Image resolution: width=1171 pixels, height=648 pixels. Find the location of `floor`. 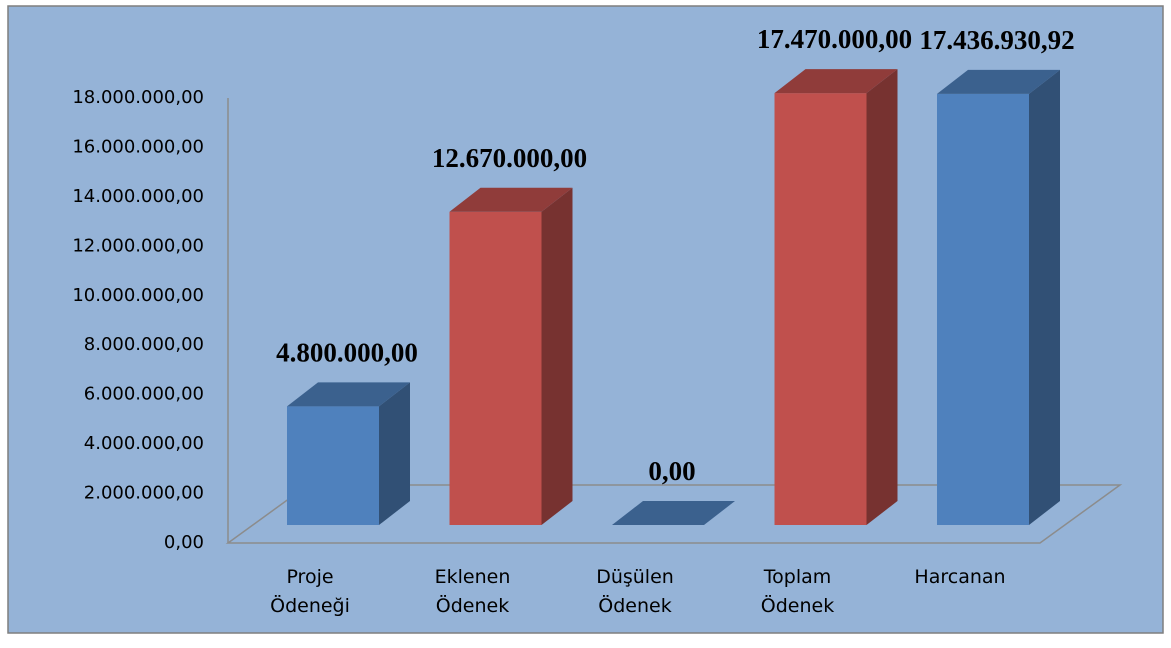

floor is located at coordinates (674, 514).